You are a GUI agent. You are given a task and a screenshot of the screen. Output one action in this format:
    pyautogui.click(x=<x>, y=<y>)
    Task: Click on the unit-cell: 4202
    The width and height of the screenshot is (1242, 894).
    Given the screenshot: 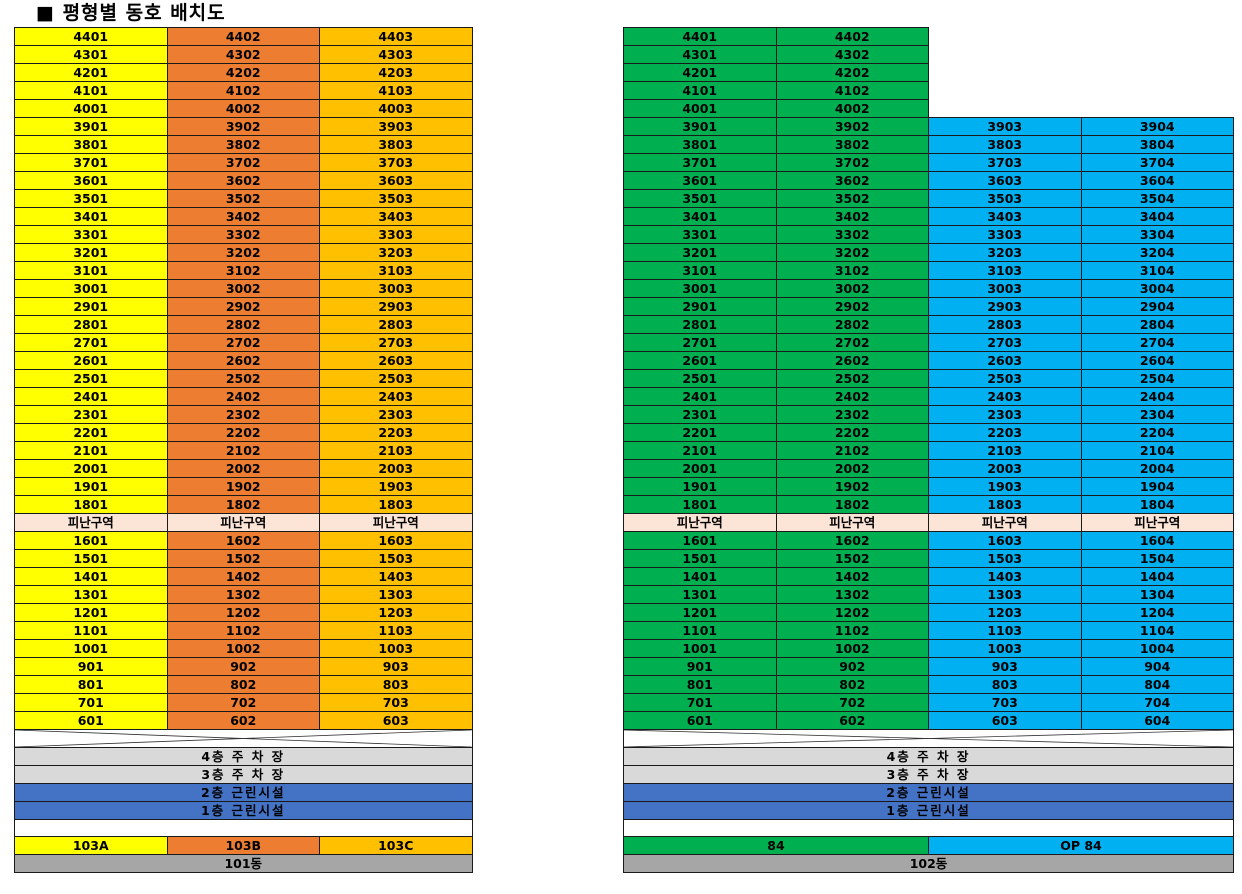 What is the action you would take?
    pyautogui.click(x=852, y=72)
    